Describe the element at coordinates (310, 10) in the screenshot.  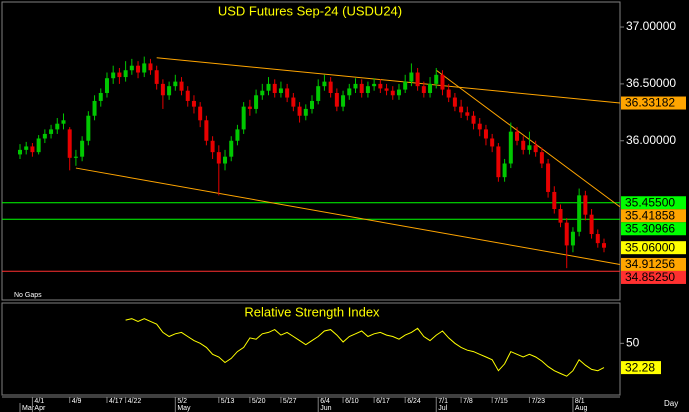
I see `chart-title: USD Futures Sep-24 (USDU24)` at that location.